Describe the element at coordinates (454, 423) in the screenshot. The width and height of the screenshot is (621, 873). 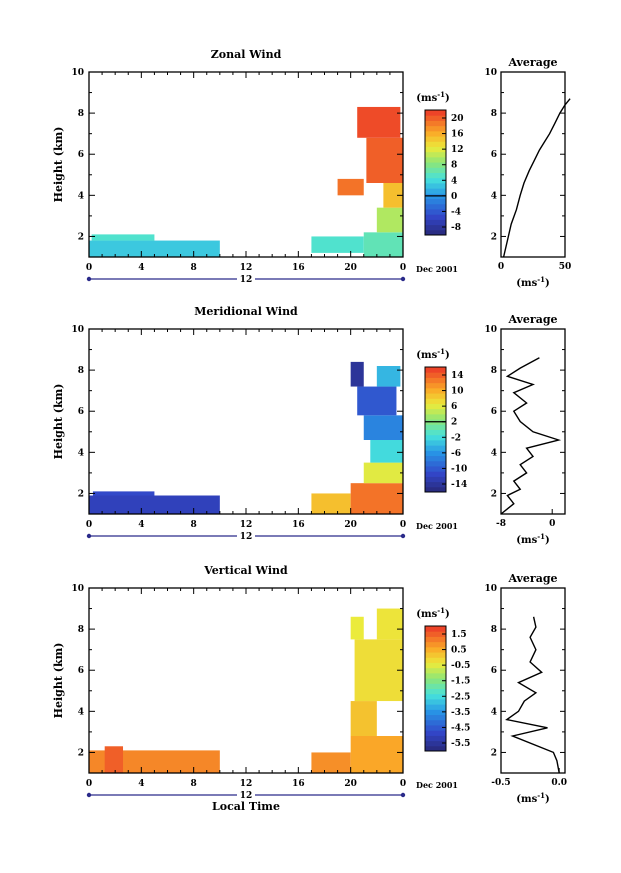
I see `colorbar-tick-label: 2` at that location.